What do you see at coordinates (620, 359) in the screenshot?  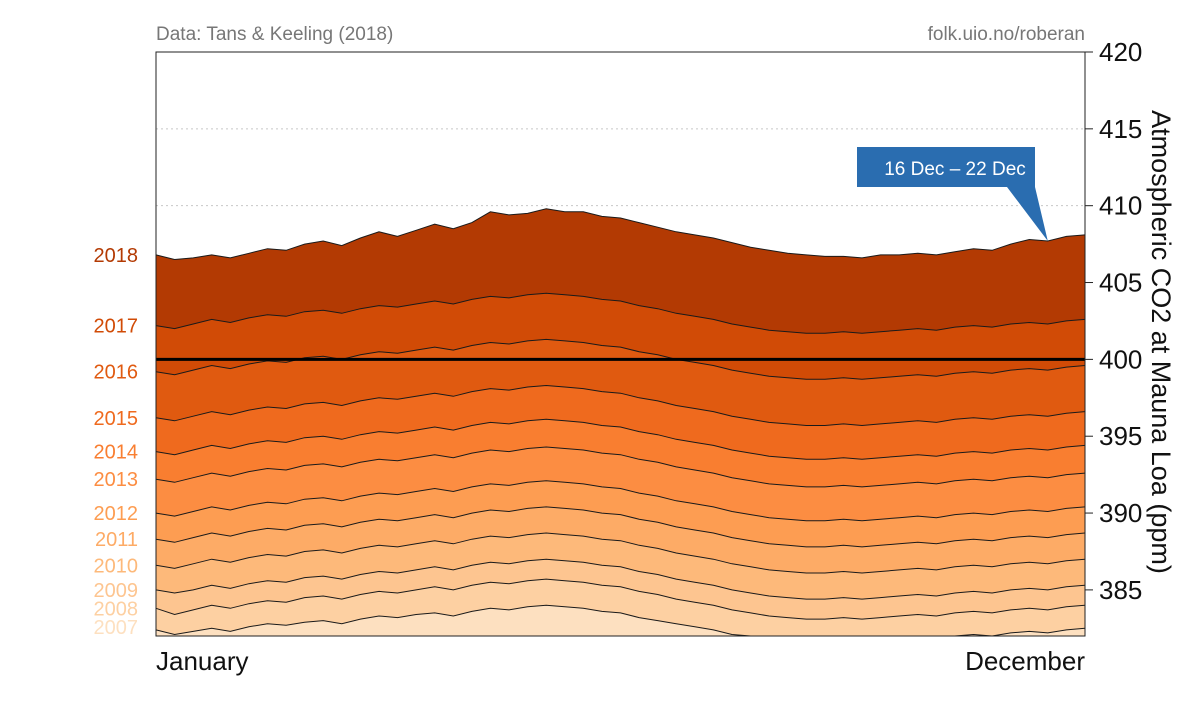 I see `line-2016` at bounding box center [620, 359].